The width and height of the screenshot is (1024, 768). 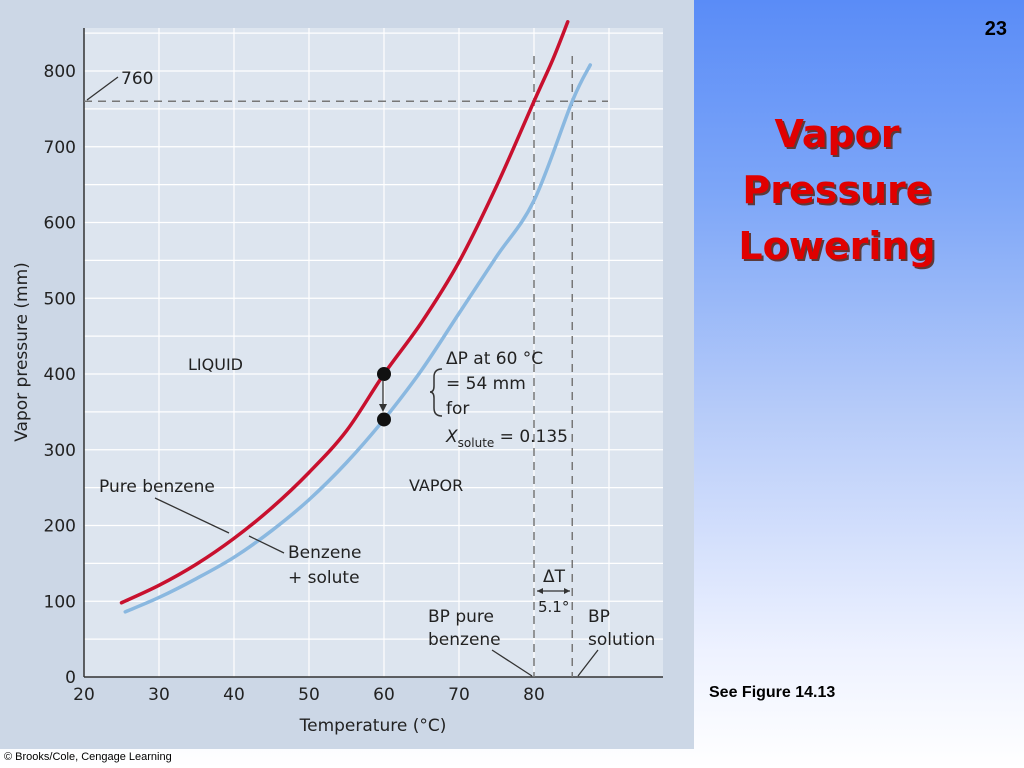 I want to click on copyright-notice: © Brooks/Cole, Cengage Learning, so click(x=88, y=757).